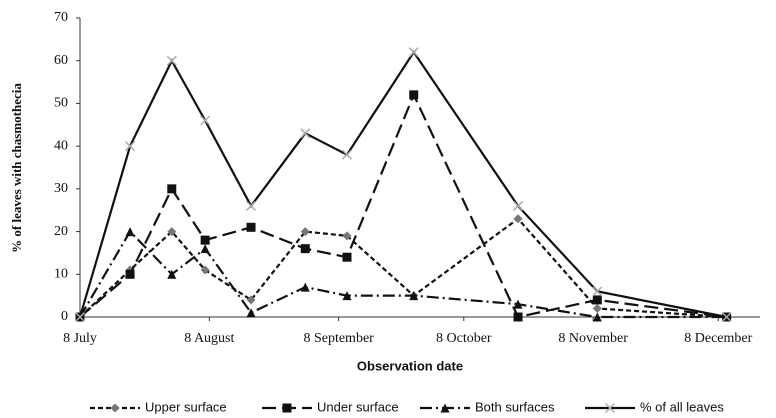 The image size is (776, 418). Describe the element at coordinates (682, 406) in the screenshot. I see `legend-label: % of all leaves` at that location.